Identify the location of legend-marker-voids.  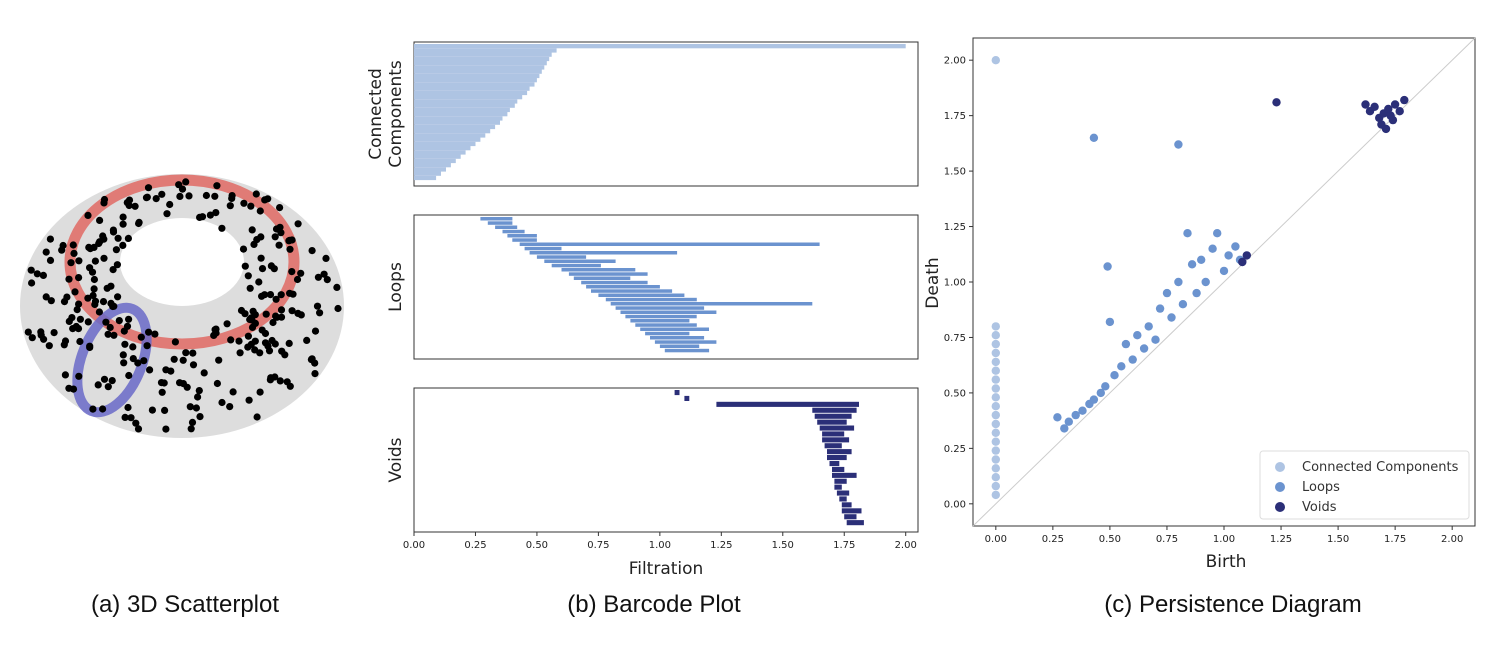
(1280, 507).